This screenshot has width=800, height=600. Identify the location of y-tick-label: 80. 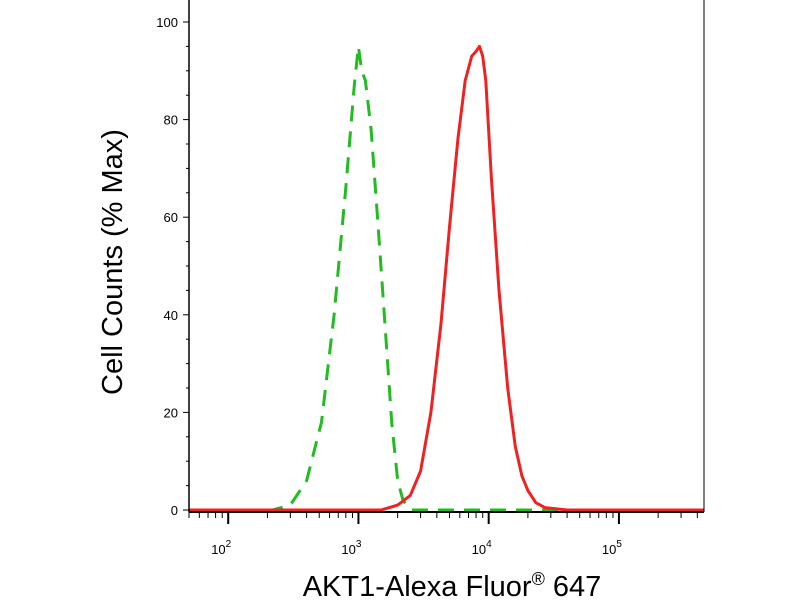
(171, 120).